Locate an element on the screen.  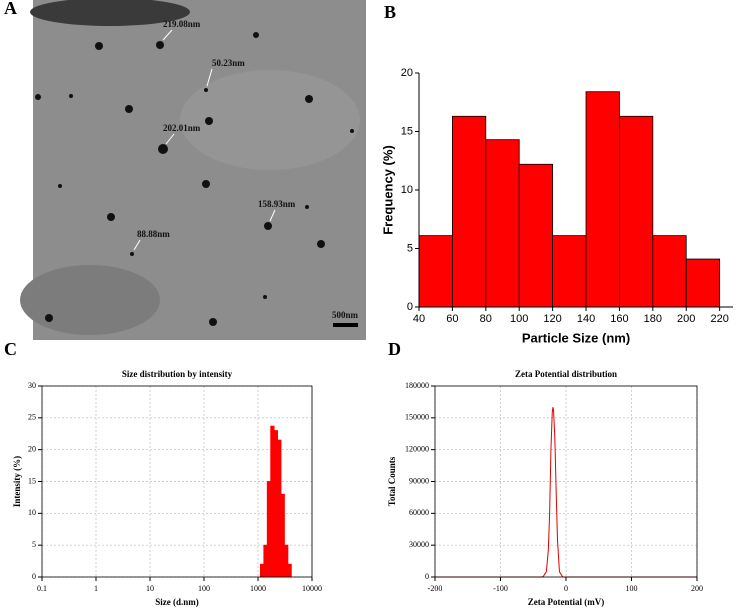
y-axis-label: Intensity (%) is located at coordinates (17, 481).